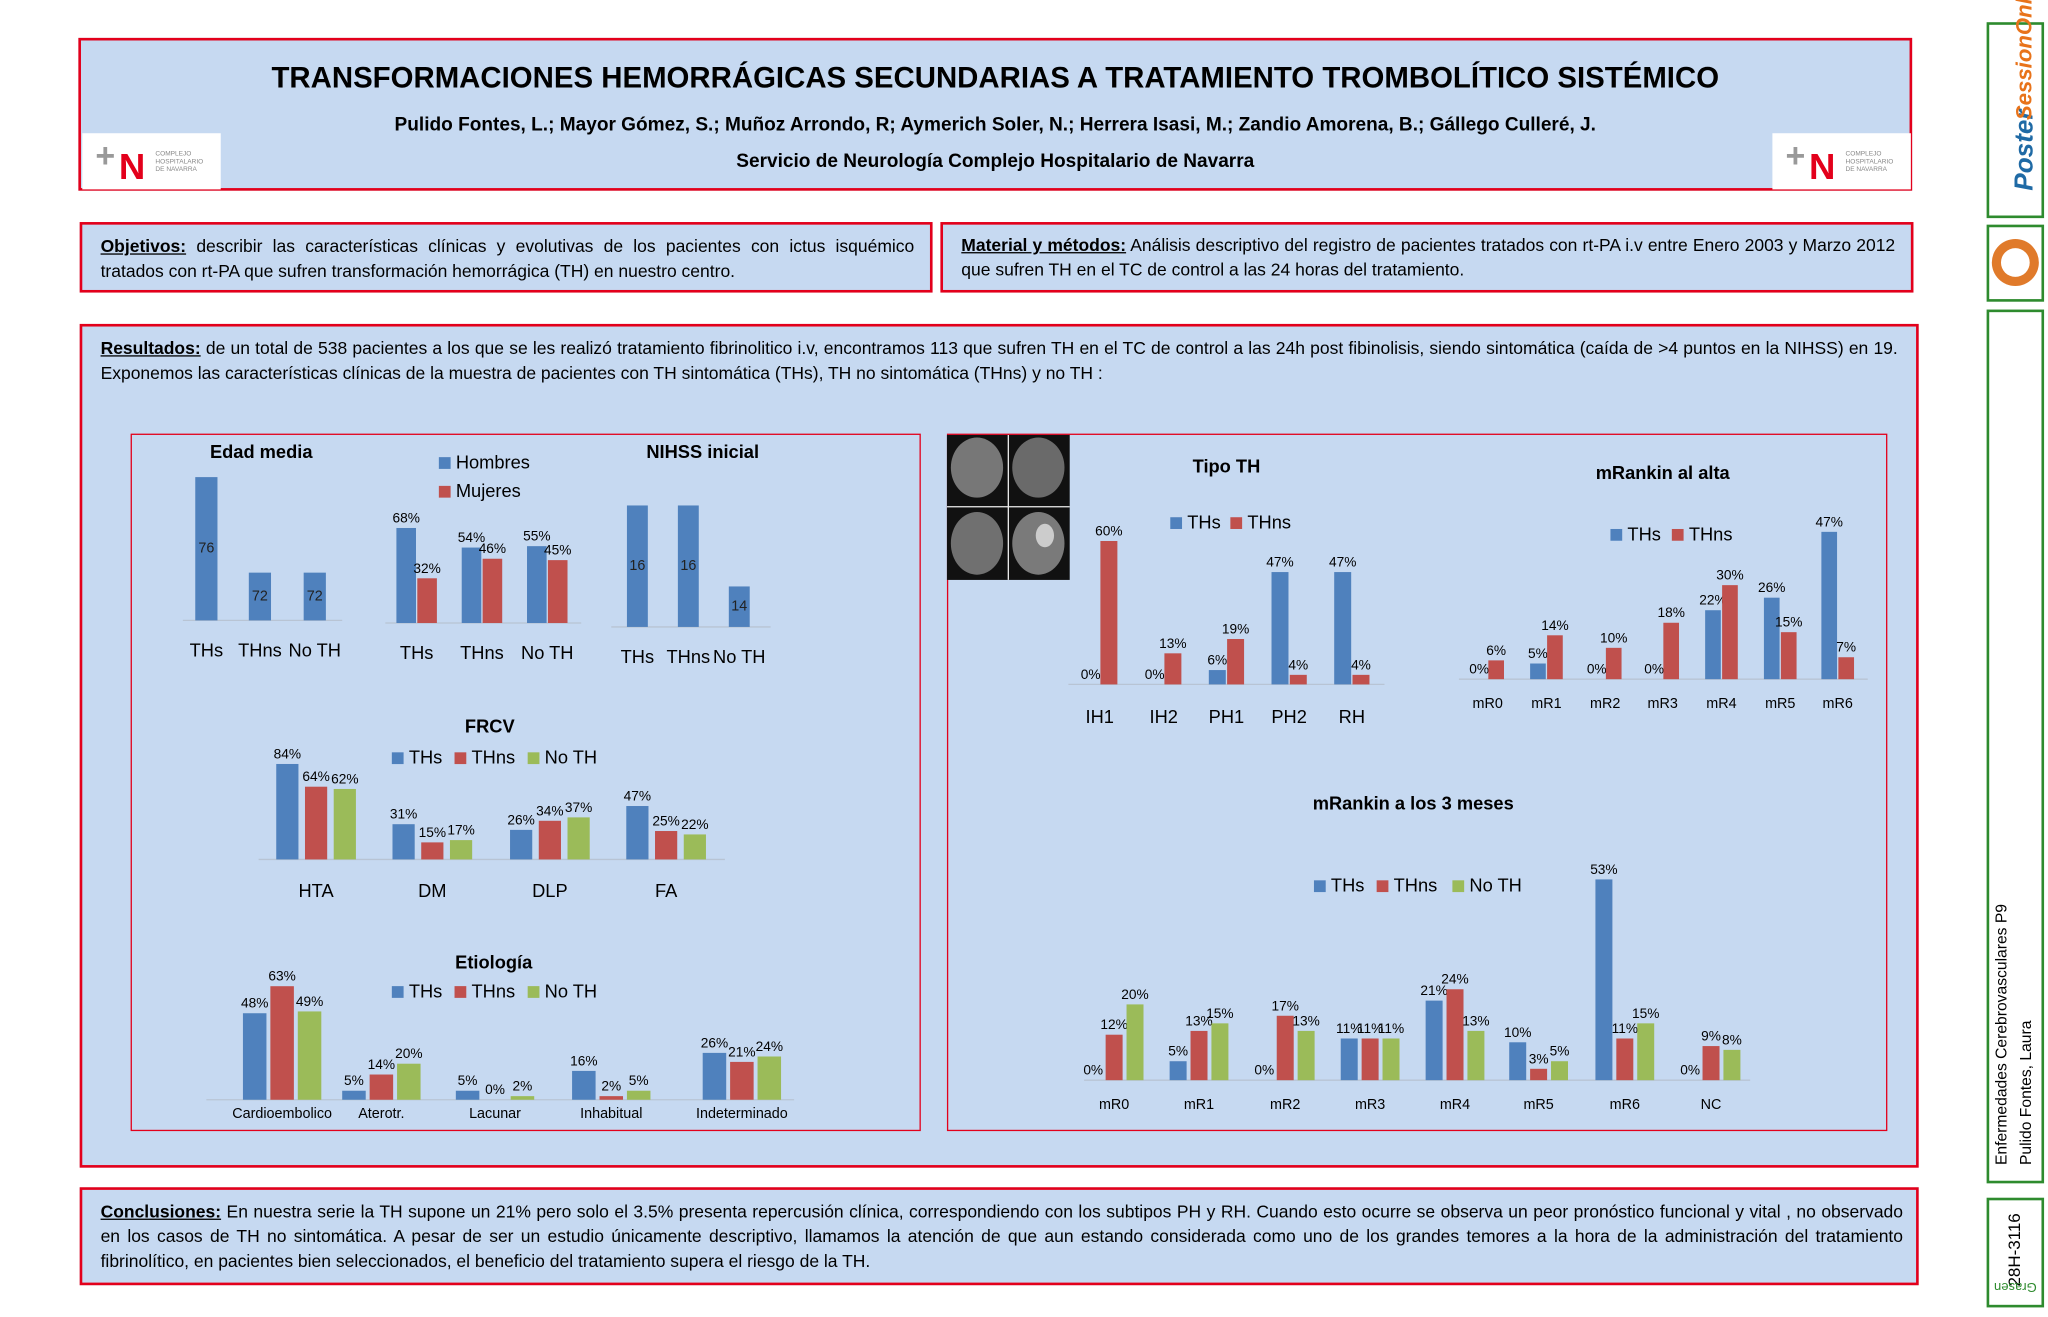 The height and width of the screenshot is (1317, 2048). What do you see at coordinates (2015, 1252) in the screenshot?
I see `sidebar-code-box` at bounding box center [2015, 1252].